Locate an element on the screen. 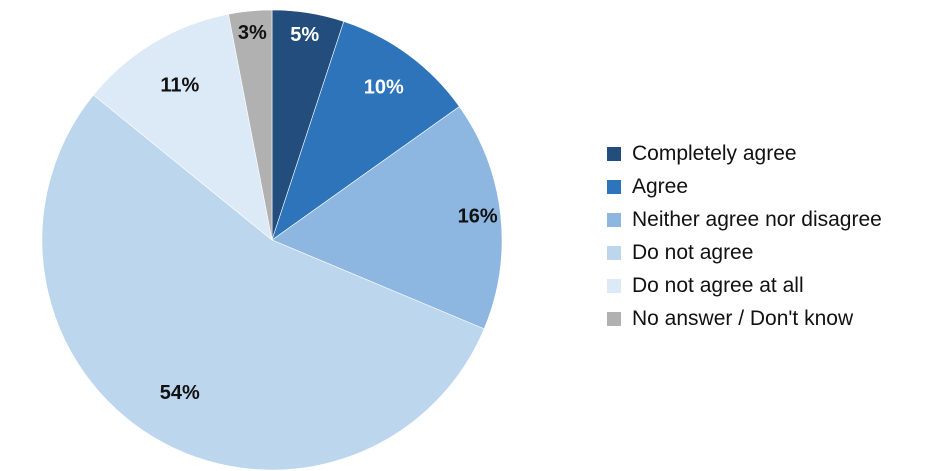 This screenshot has width=934, height=471. legend-label: No answer / Don't know is located at coordinates (743, 318).